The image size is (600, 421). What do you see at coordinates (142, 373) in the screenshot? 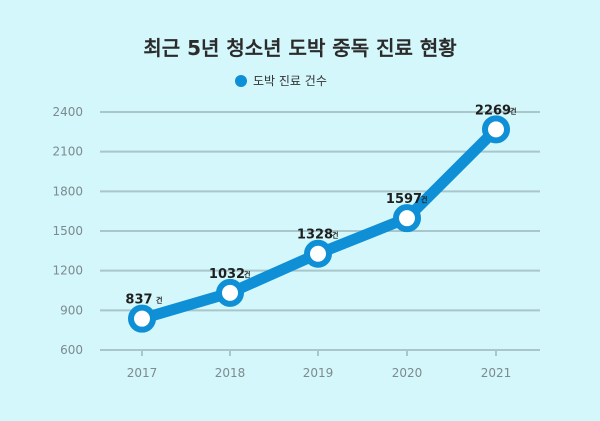
I see `x-tick-label: 2017` at bounding box center [142, 373].